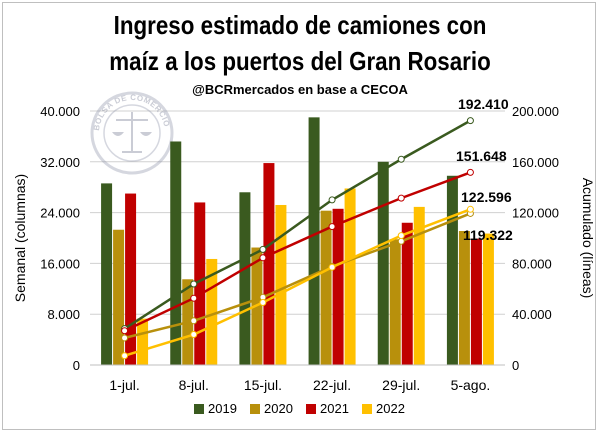 Image resolution: width=600 pixels, height=434 pixels. What do you see at coordinates (63, 314) in the screenshot?
I see `y-tick-left: 8.000` at bounding box center [63, 314].